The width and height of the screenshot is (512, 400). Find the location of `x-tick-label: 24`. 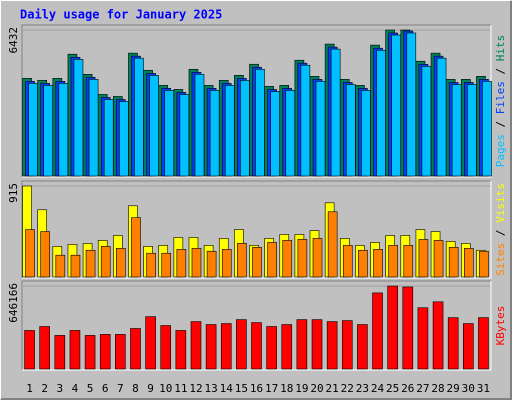

x-tick-label: 24 is located at coordinates (378, 388).